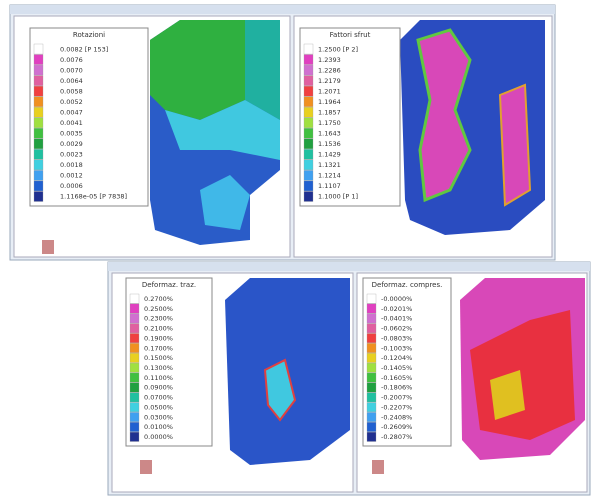 The image size is (594, 497). I want to click on legend-label: 1.1750, so click(329, 123).